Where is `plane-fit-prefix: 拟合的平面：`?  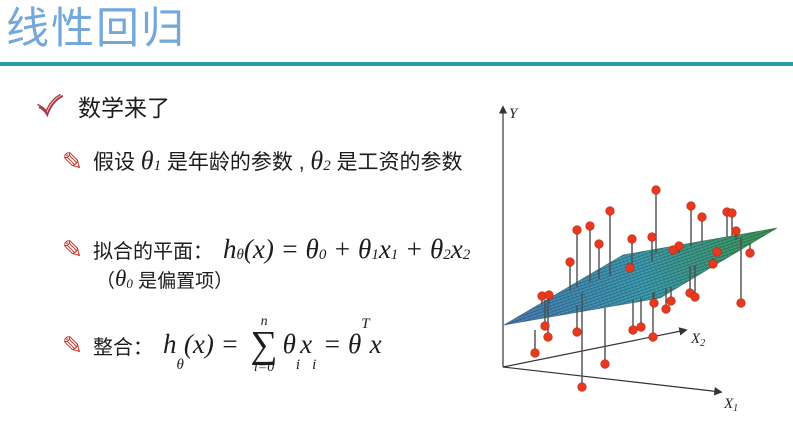
plane-fit-prefix: 拟合的平面： is located at coordinates (152, 251).